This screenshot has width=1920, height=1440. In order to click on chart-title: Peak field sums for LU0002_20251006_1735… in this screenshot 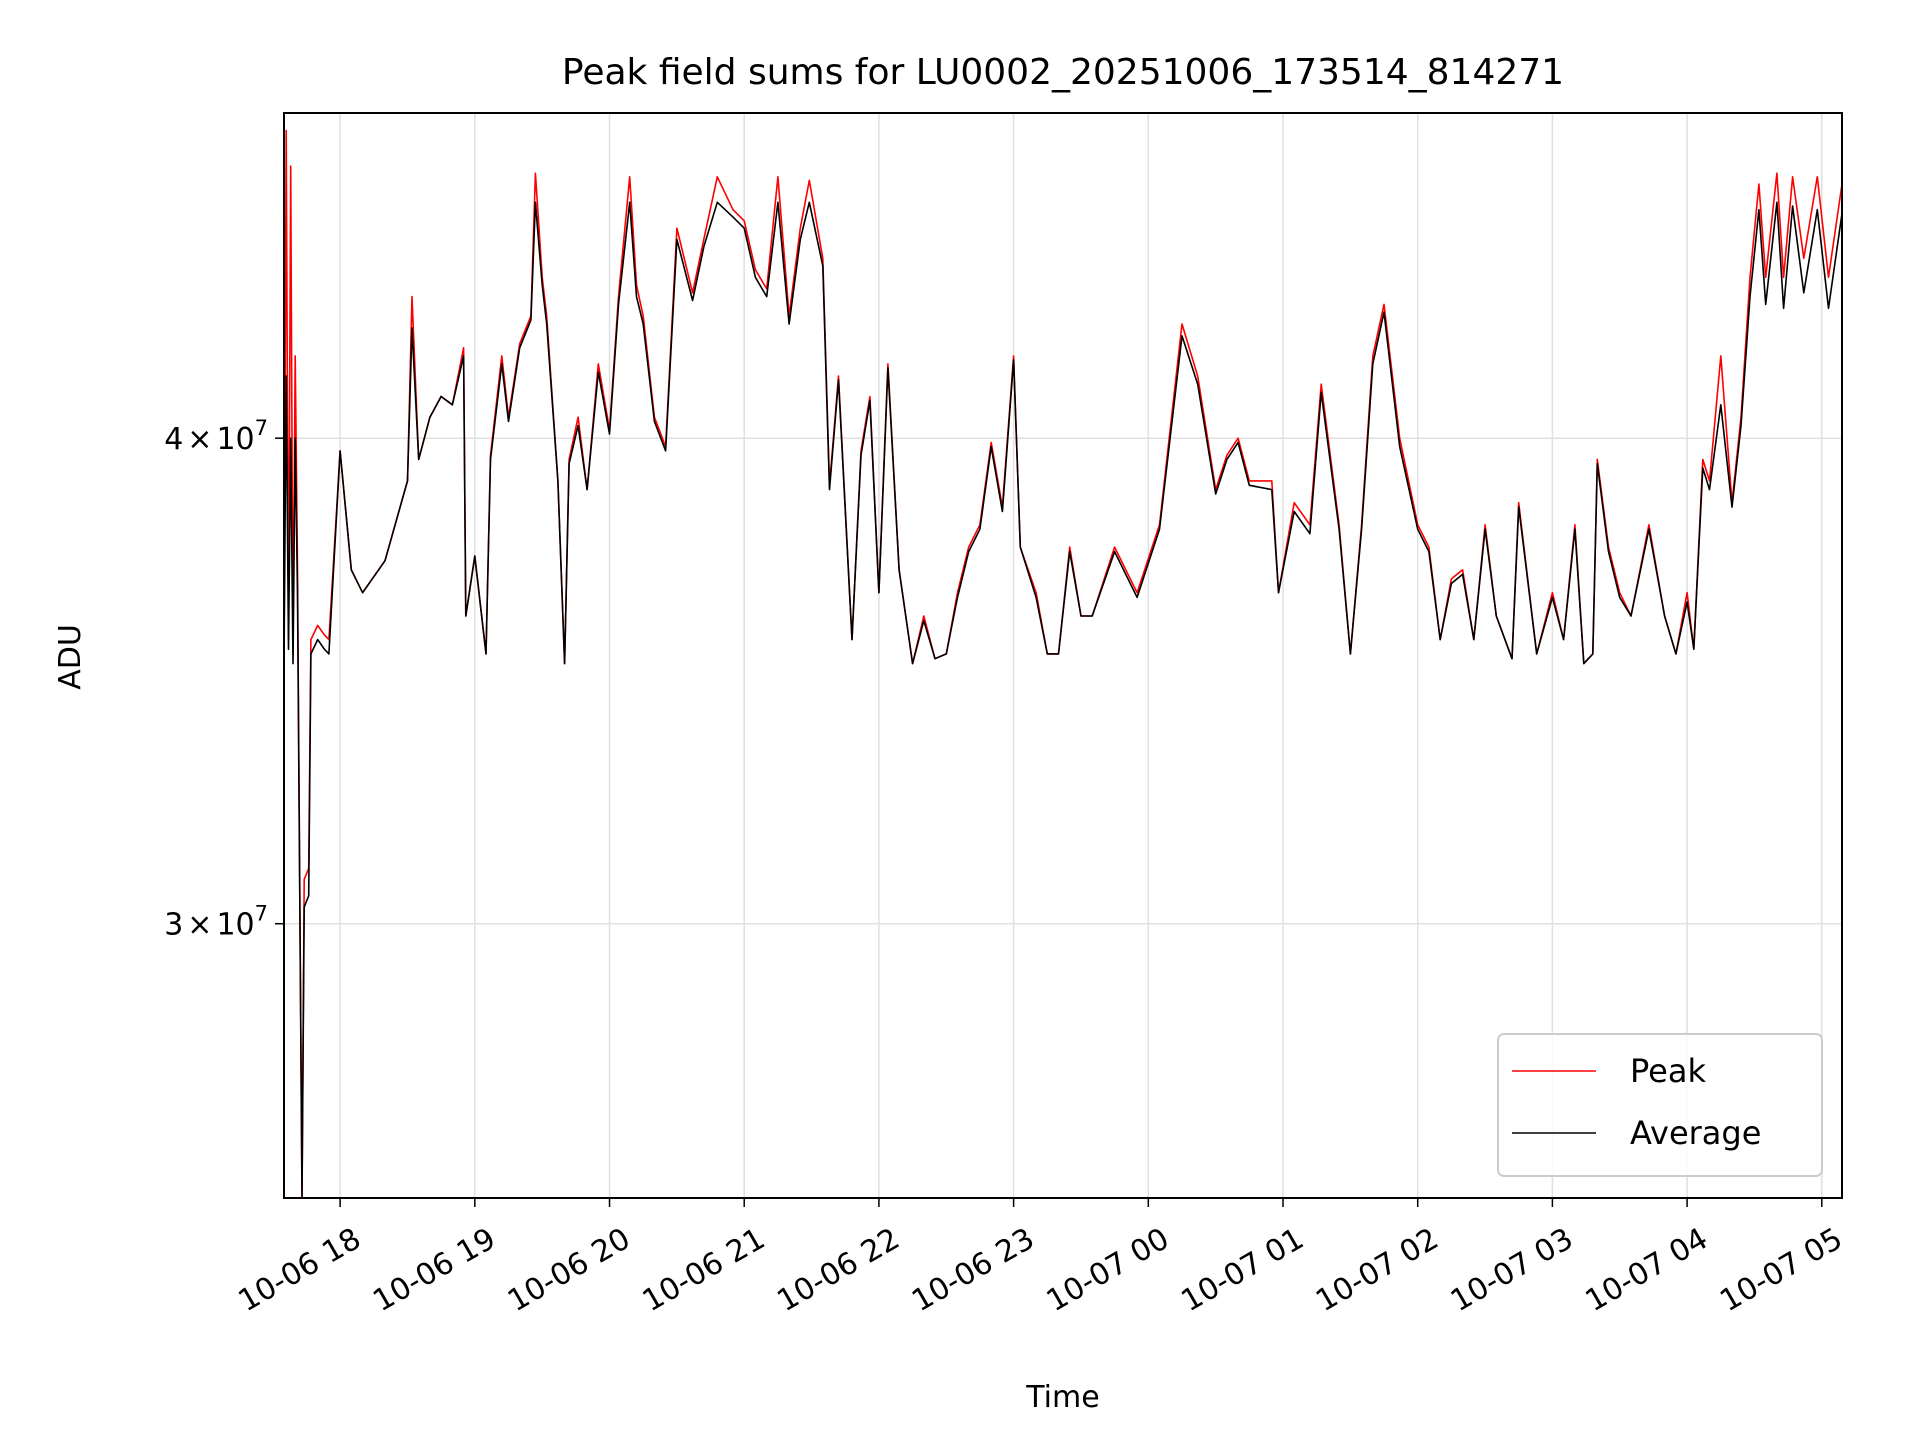, I will do `click(1063, 72)`.